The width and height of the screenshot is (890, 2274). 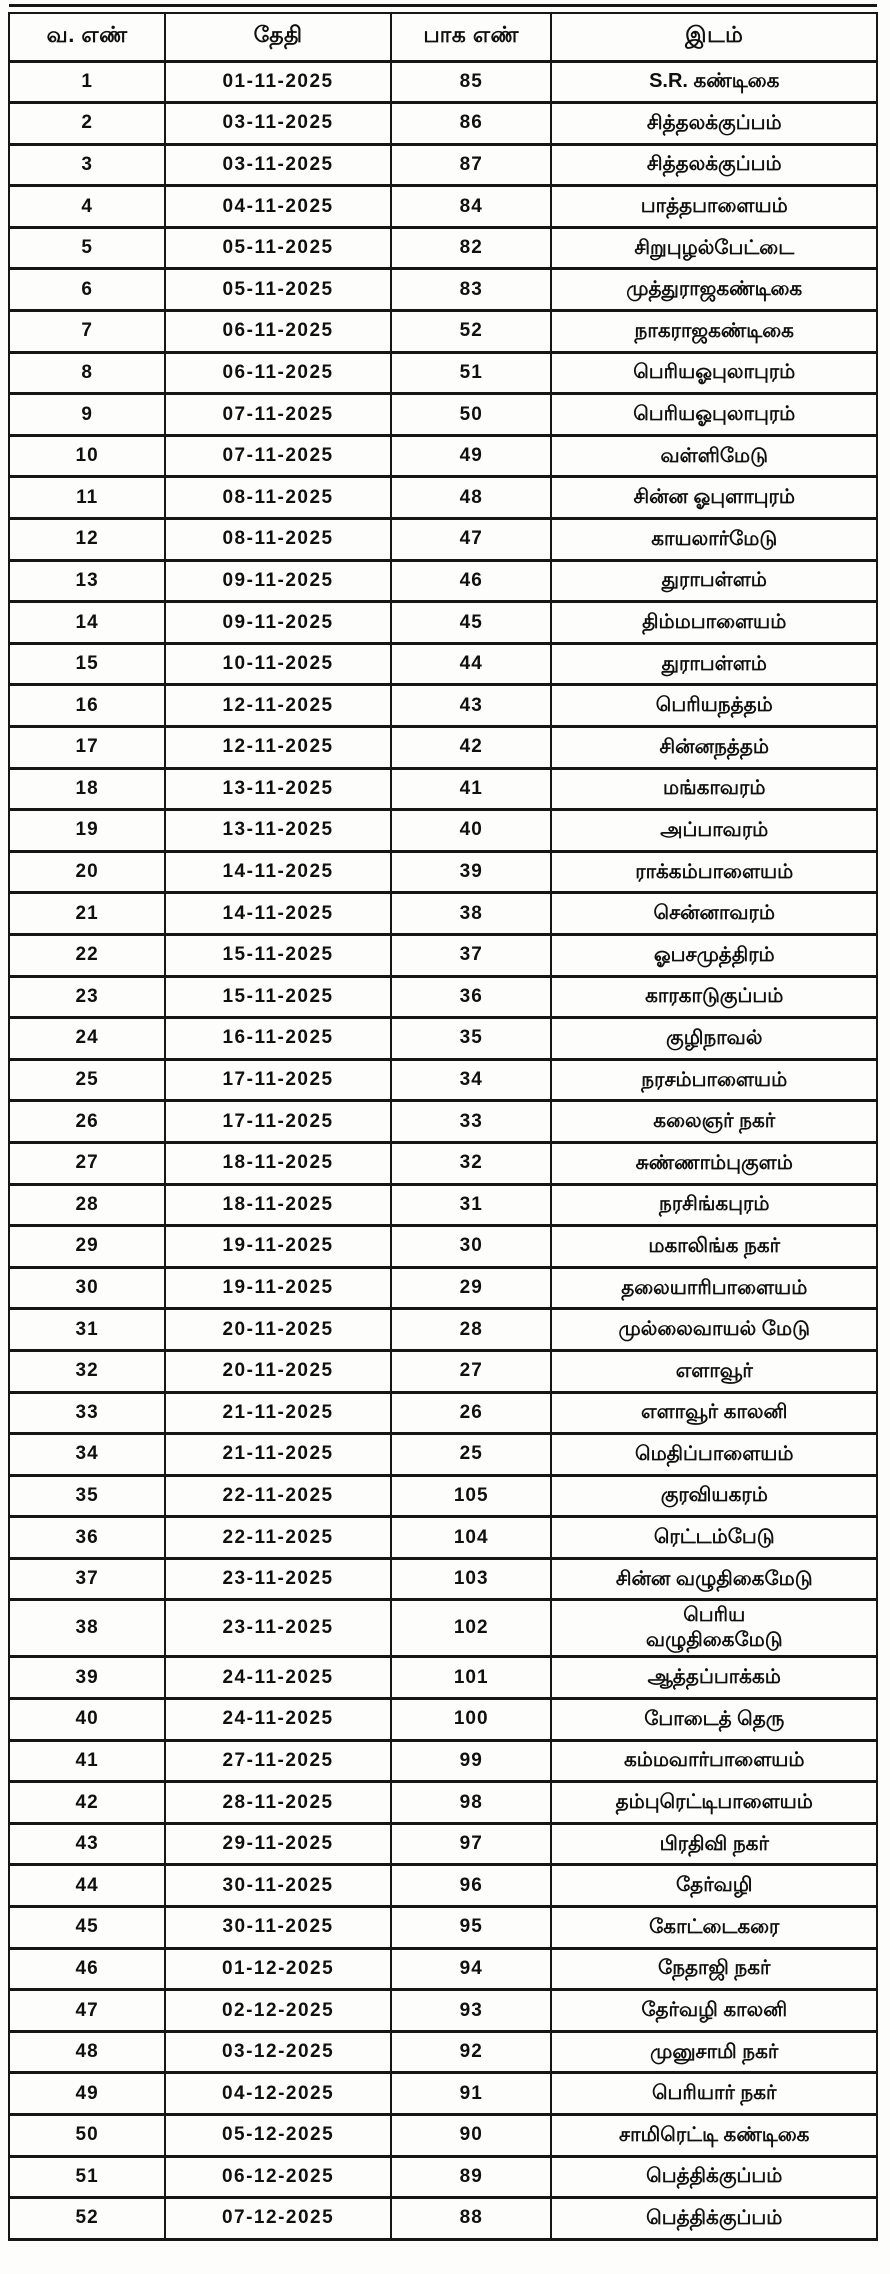 What do you see at coordinates (714, 123) in the screenshot?
I see `place-cell: சித்தலக்குப்பம்` at bounding box center [714, 123].